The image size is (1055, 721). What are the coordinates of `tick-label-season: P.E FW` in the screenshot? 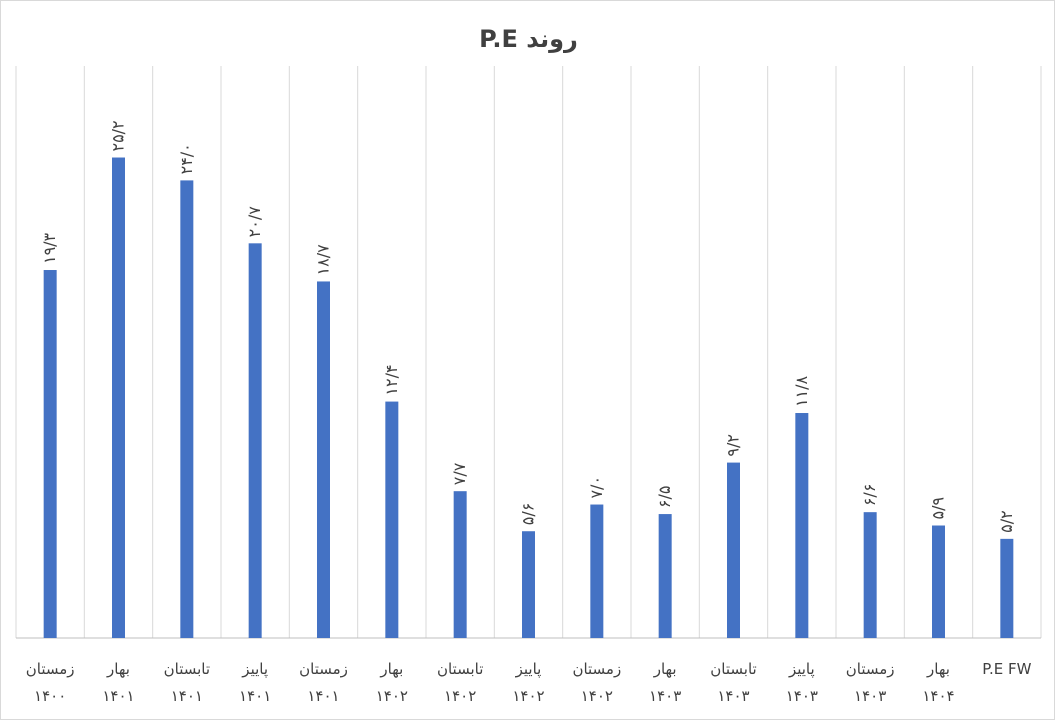 It's located at (1006, 669).